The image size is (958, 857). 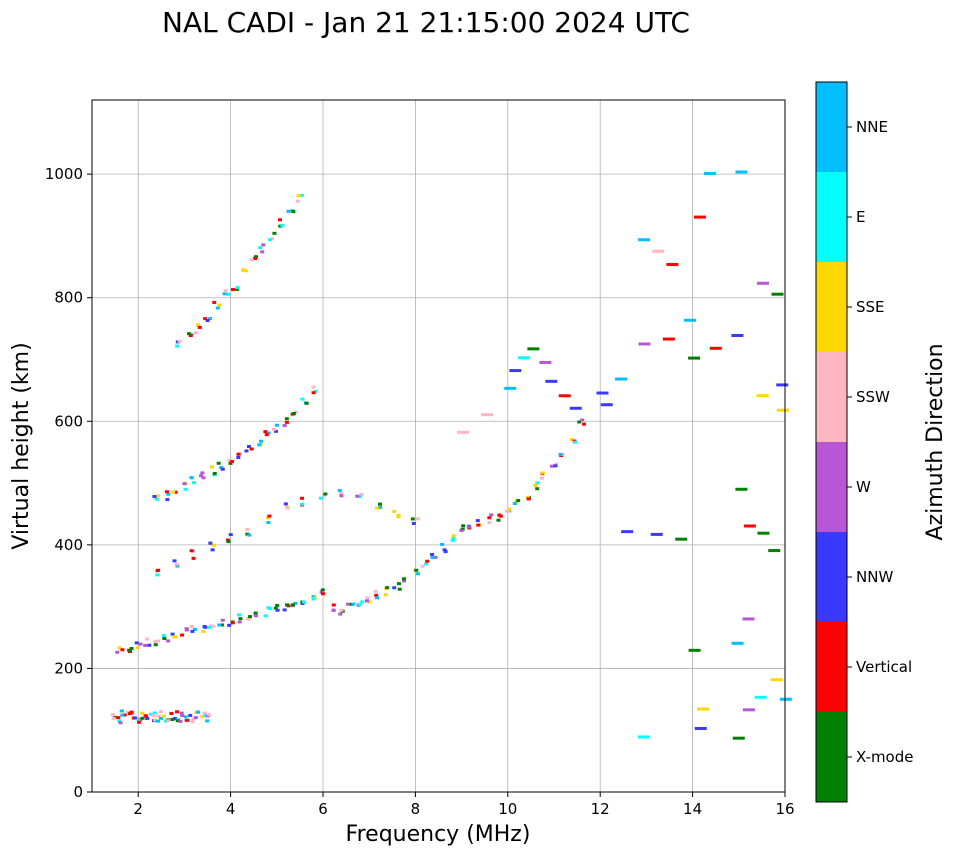 I want to click on colorbar-frame, so click(x=831, y=442).